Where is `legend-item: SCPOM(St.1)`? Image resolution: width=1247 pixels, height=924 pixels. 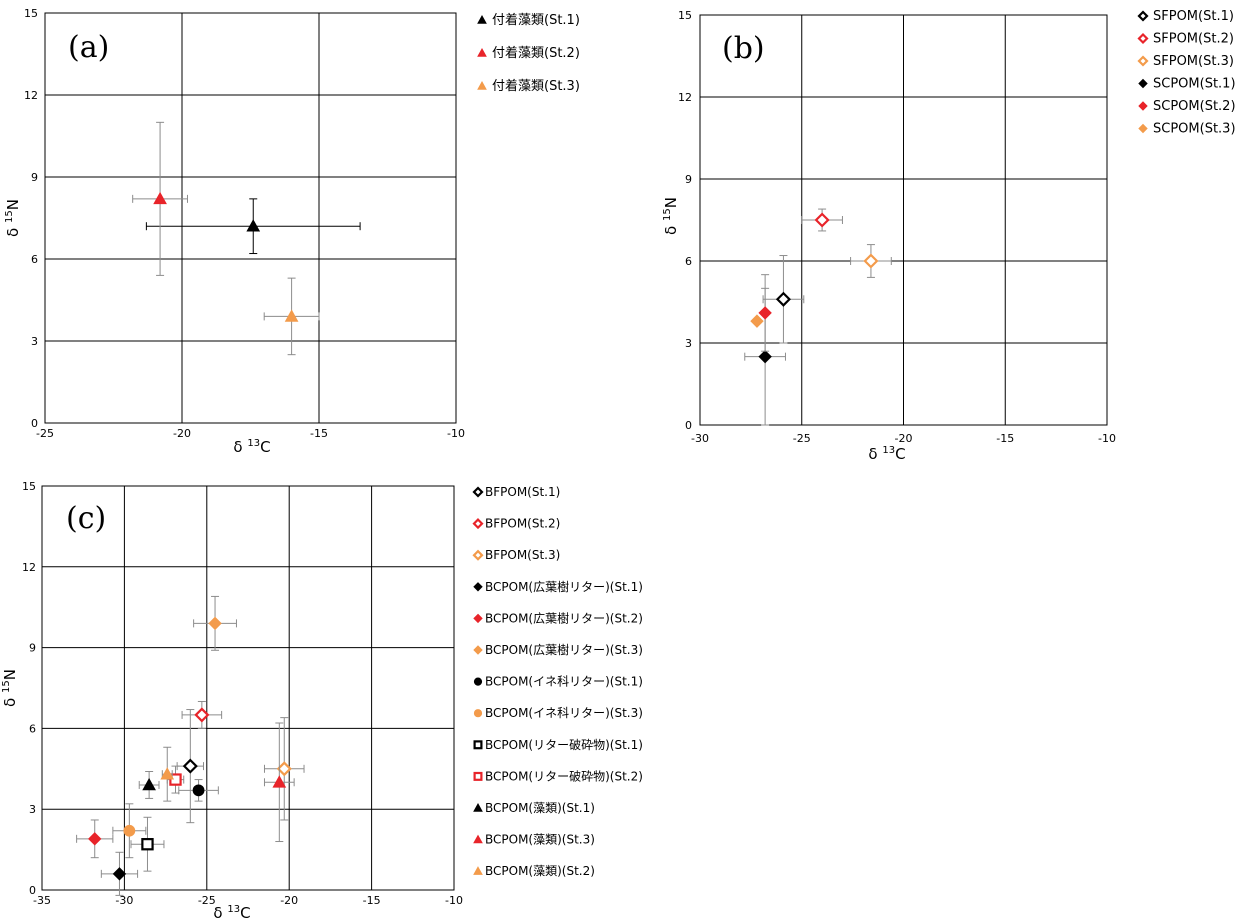 legend-item: SCPOM(St.1) is located at coordinates (1187, 84).